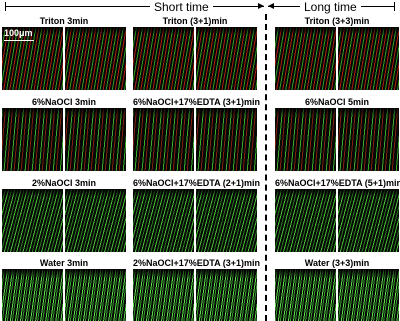 The width and height of the screenshot is (400, 321). What do you see at coordinates (134, 6) in the screenshot?
I see `arrow-line` at bounding box center [134, 6].